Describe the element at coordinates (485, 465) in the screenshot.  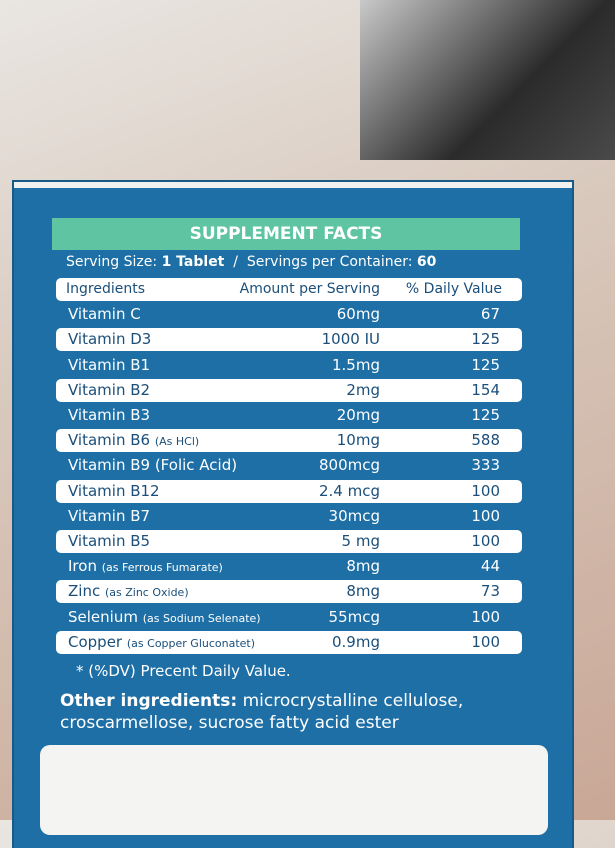
I see `daily-value: 333` at that location.